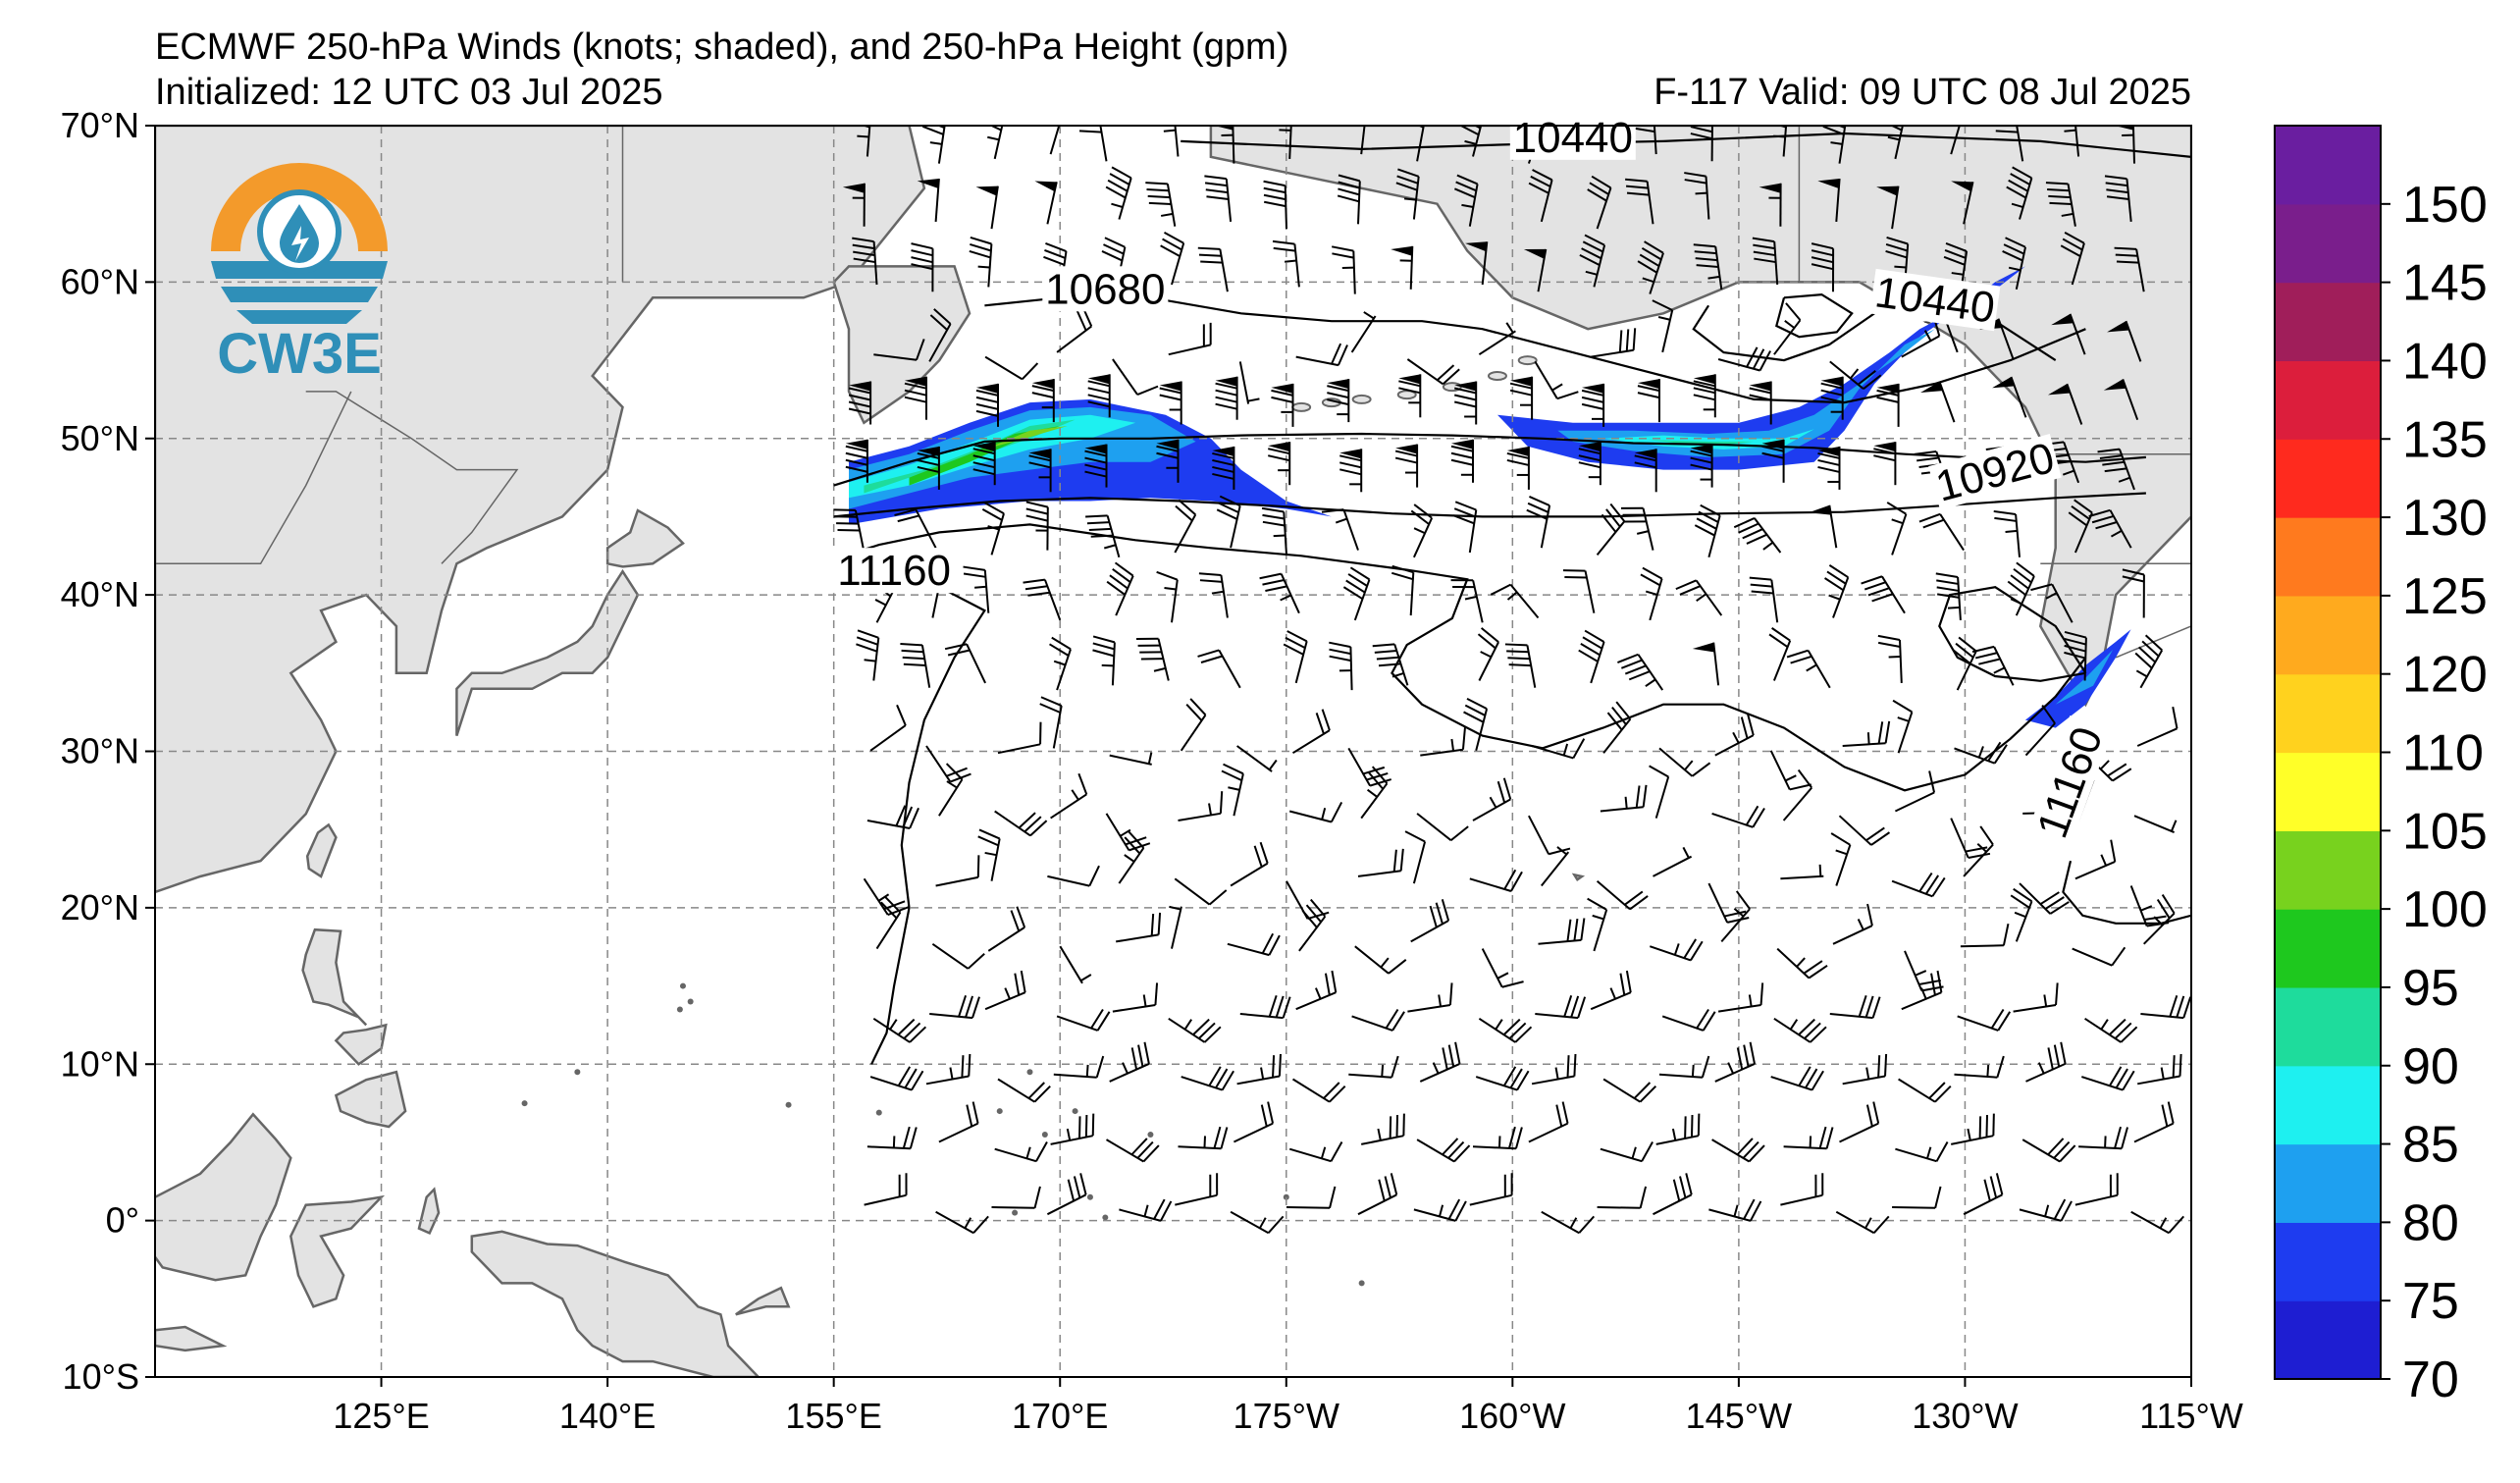  What do you see at coordinates (100, 438) in the screenshot?
I see `lat-tick-label: 50°N` at bounding box center [100, 438].